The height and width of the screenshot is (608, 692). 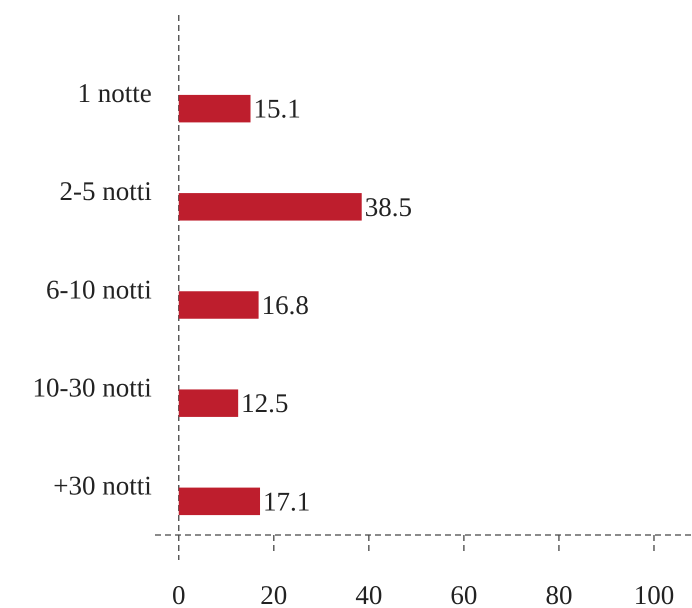 I want to click on y-tick-label: +30 notti, so click(x=102, y=485).